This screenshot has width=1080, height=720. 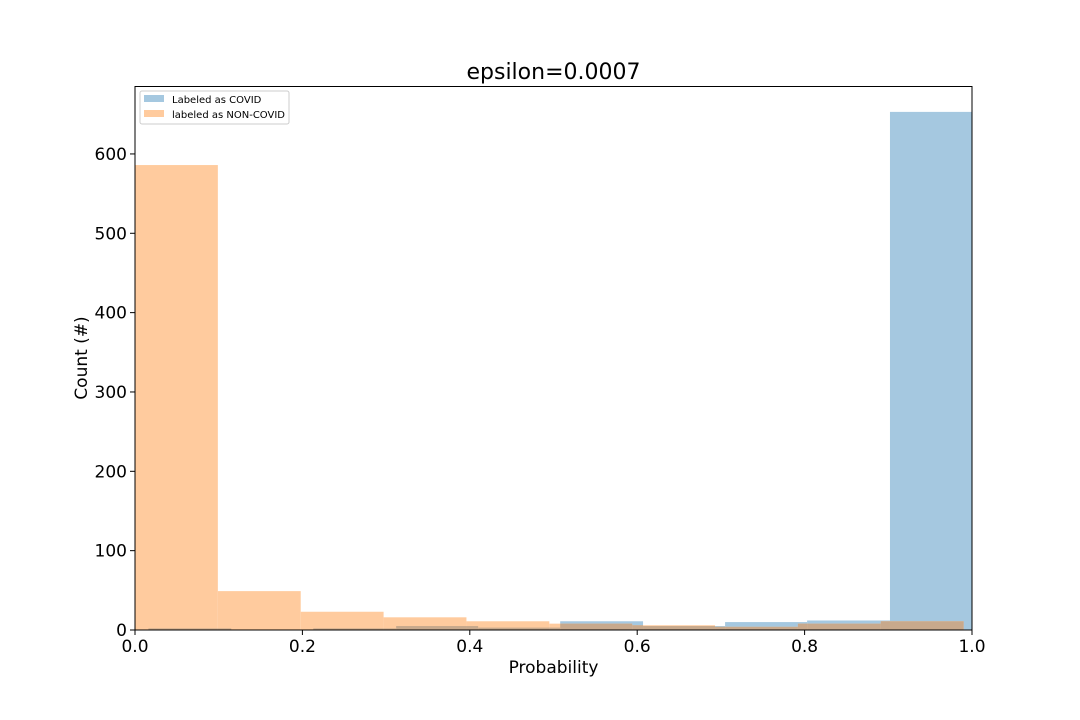 What do you see at coordinates (111, 472) in the screenshot?
I see `y-tick-label: 200` at bounding box center [111, 472].